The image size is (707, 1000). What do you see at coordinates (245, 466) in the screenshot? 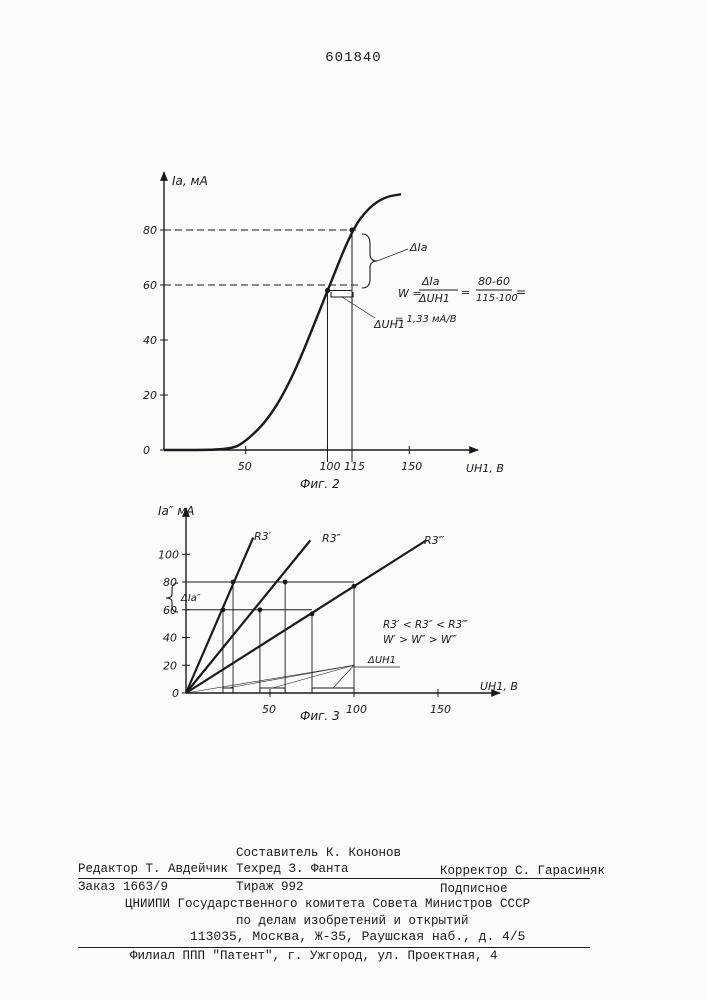
I see `fig2-x-tick-label-50: 50` at bounding box center [245, 466].